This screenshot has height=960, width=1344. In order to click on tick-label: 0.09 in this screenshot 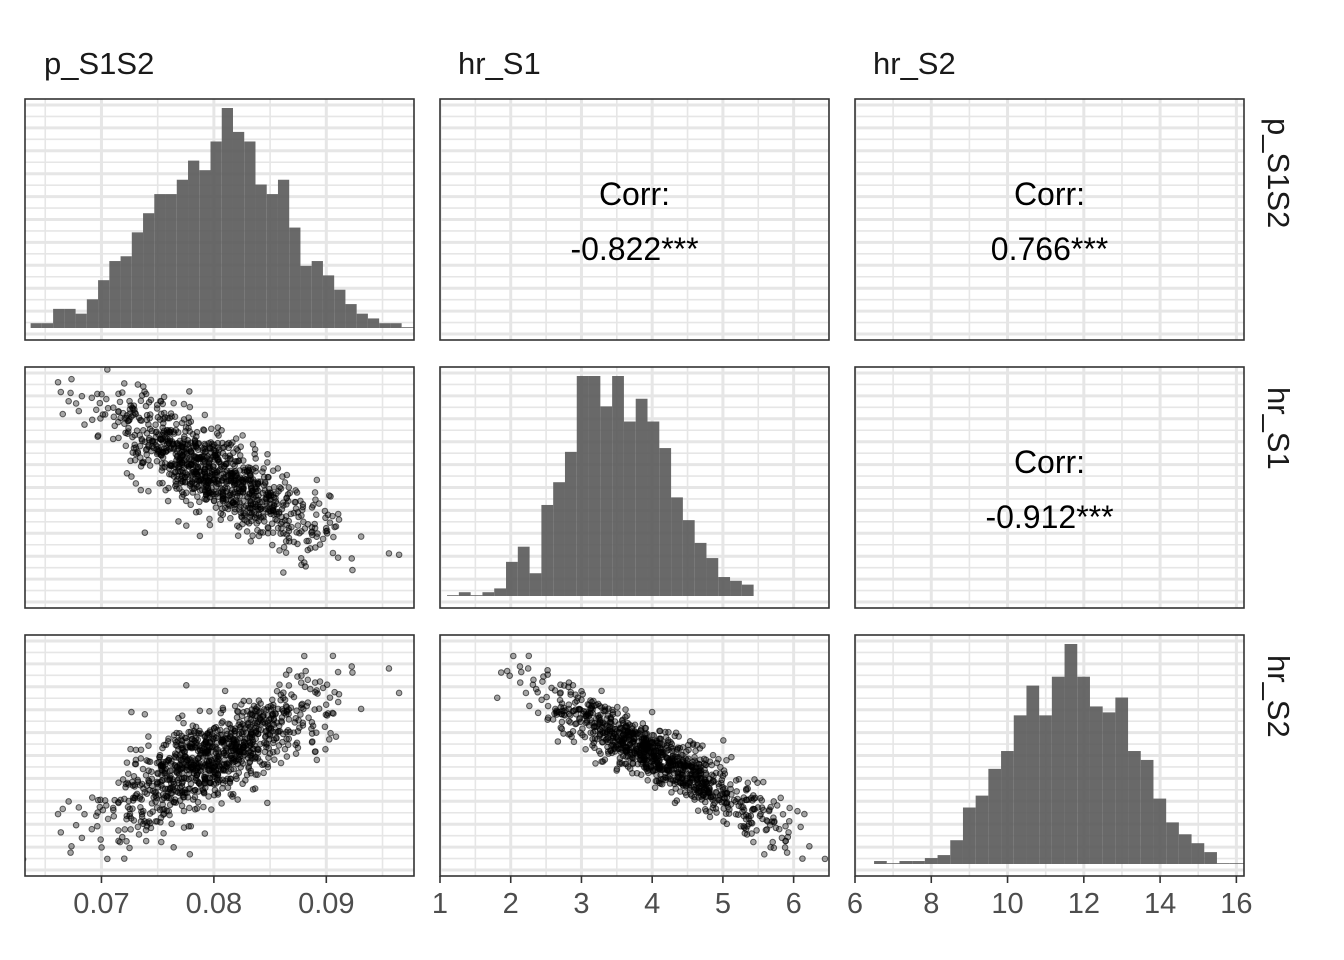, I will do `click(326, 904)`.